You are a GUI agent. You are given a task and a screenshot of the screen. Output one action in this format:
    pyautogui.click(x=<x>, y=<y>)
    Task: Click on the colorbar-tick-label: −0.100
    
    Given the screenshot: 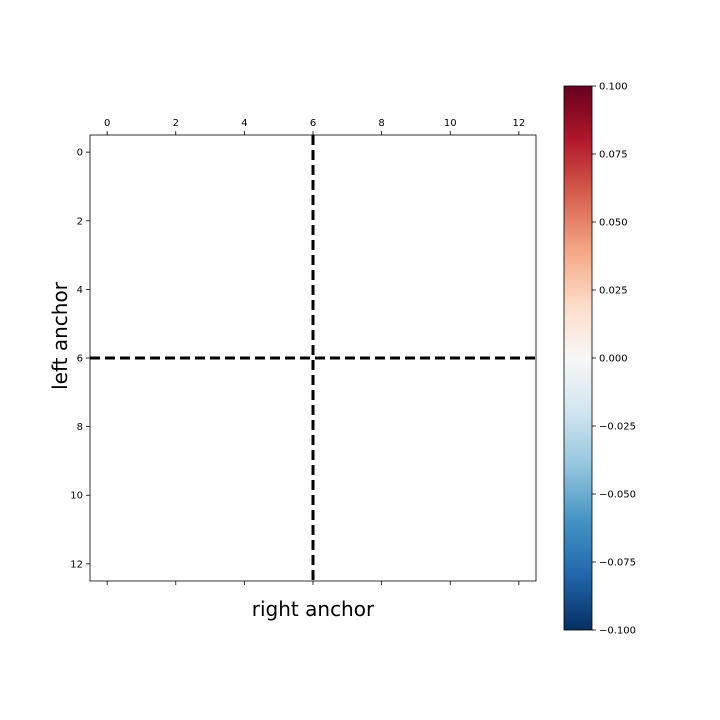 What is the action you would take?
    pyautogui.click(x=617, y=631)
    